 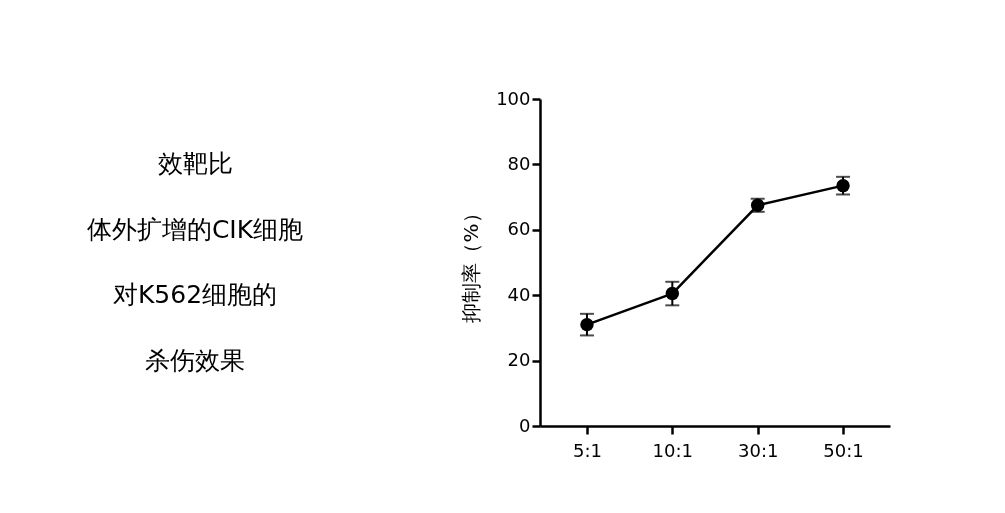 I want to click on x-tick-label: 50:1, so click(x=843, y=450).